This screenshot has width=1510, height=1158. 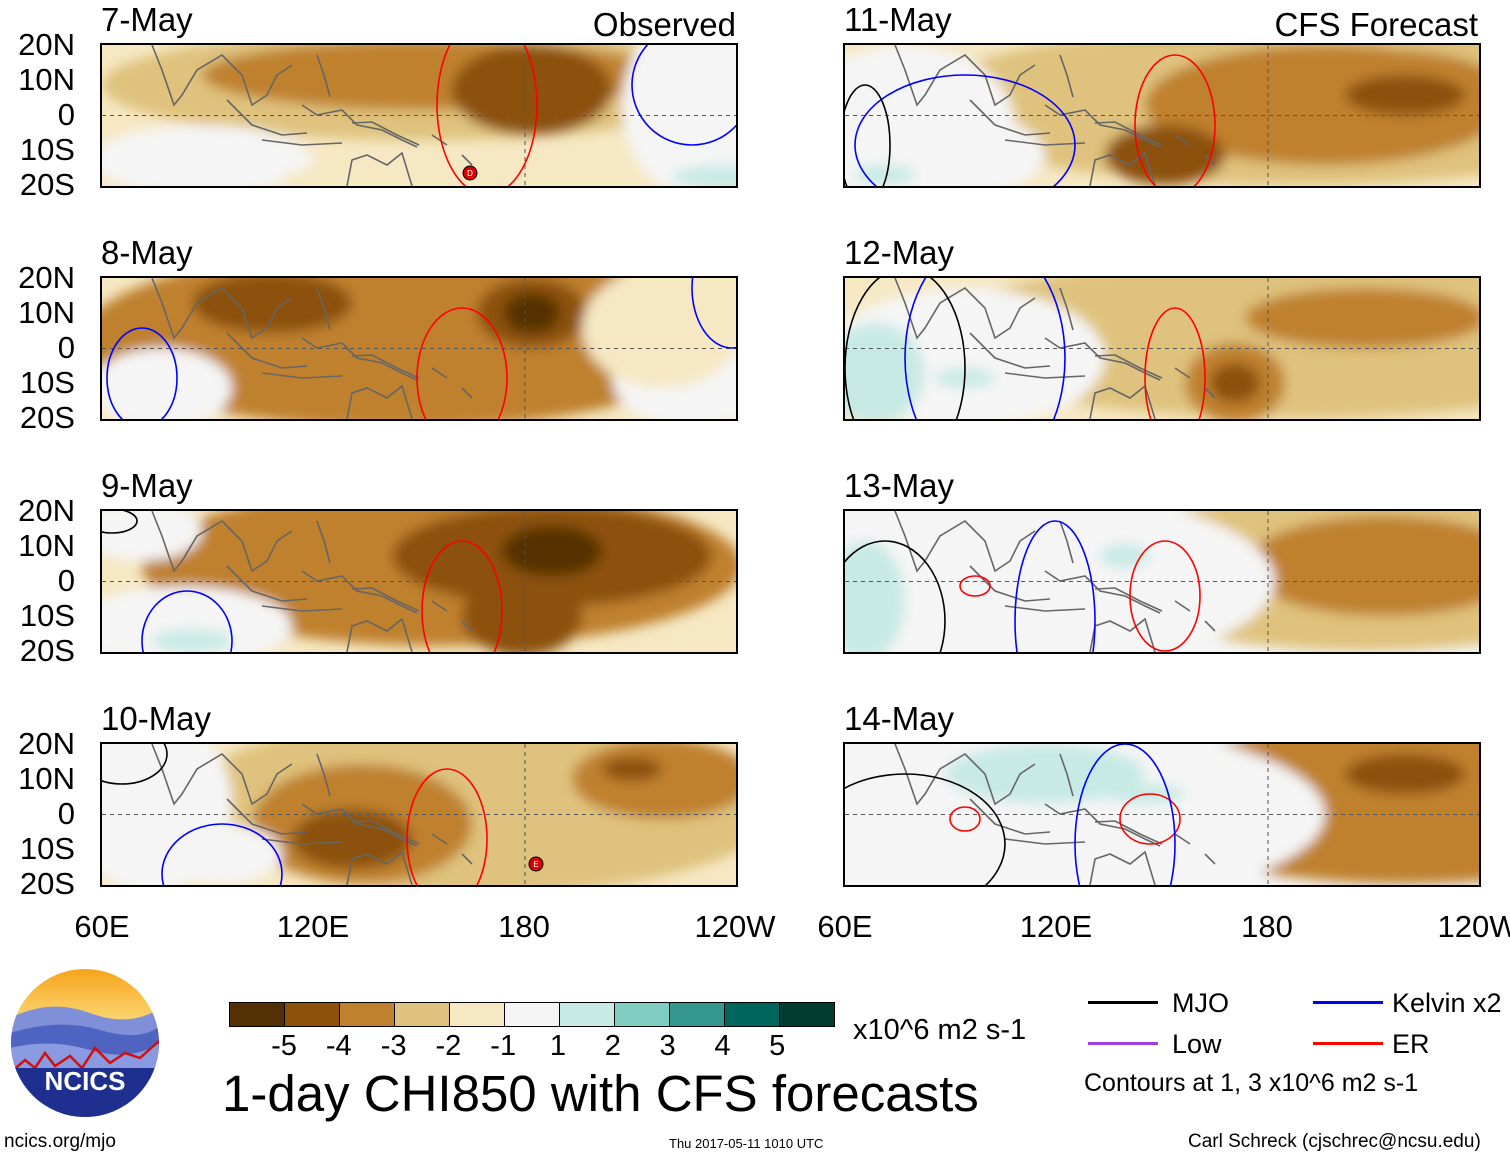 I want to click on panel-date-title: 7-May, so click(x=147, y=19).